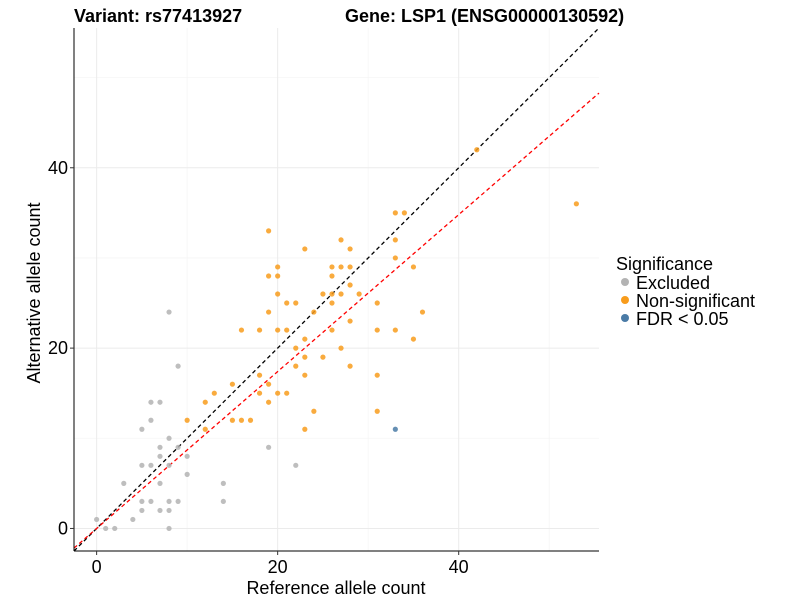  Describe the element at coordinates (335, 588) in the screenshot. I see `x-axis-title: Reference allele count` at that location.